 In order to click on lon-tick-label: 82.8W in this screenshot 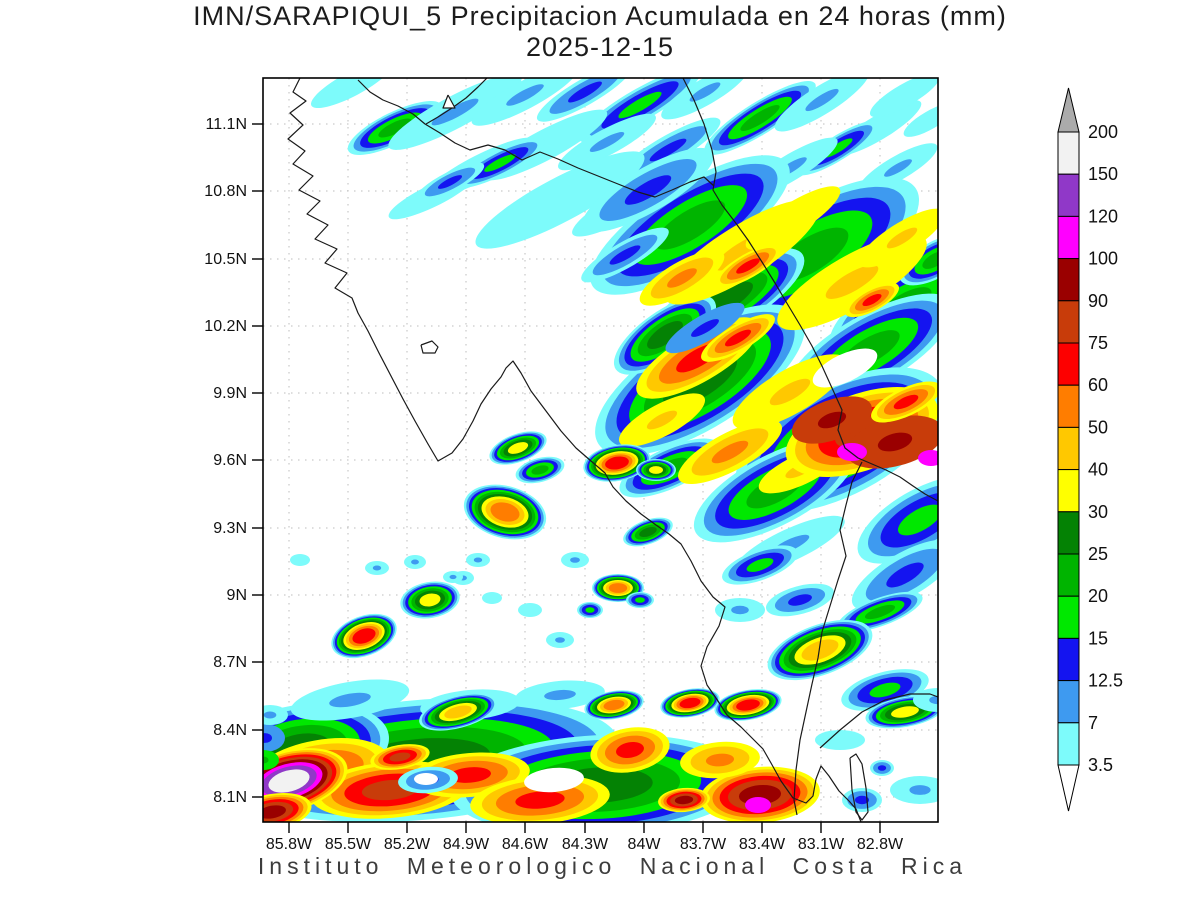, I will do `click(880, 844)`.